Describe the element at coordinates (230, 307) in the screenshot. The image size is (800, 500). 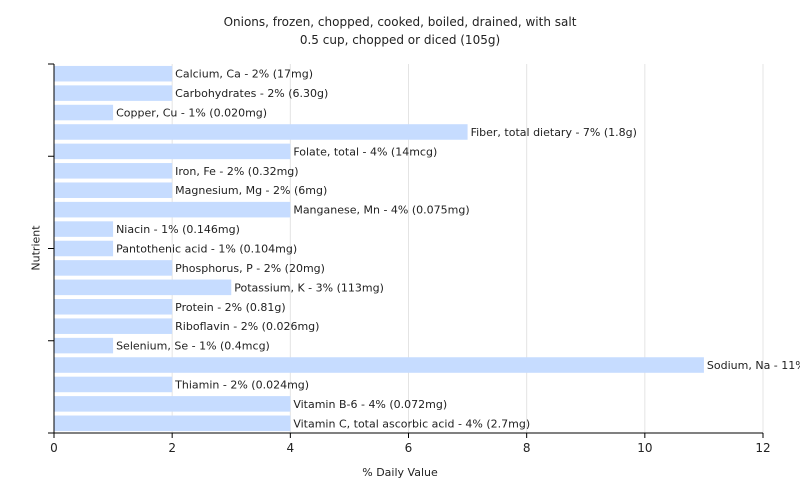
I see `bar-label: Protein - 2% (0.81g)` at that location.